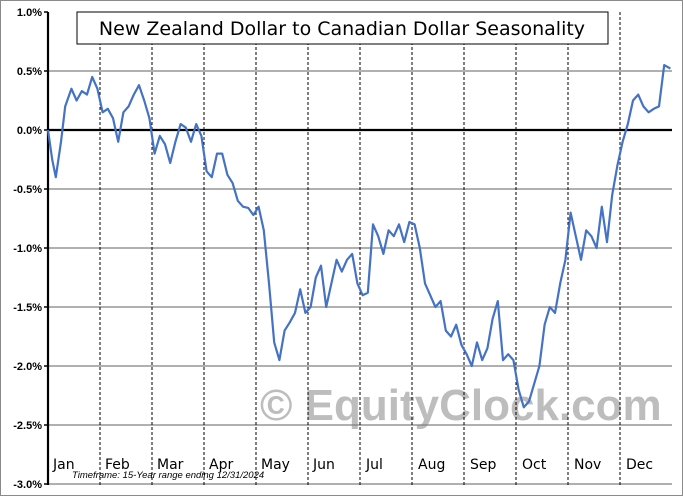 This screenshot has height=496, width=683. What do you see at coordinates (483, 465) in the screenshot?
I see `month-label-sep: Sep` at bounding box center [483, 465].